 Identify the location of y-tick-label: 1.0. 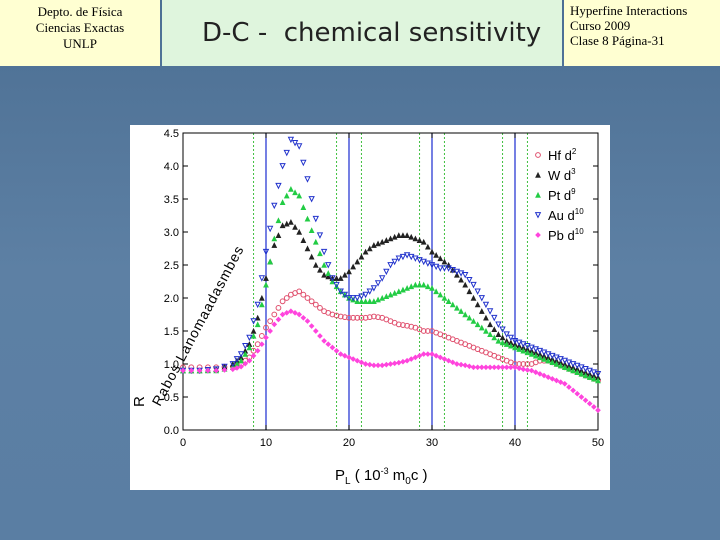
(171, 365).